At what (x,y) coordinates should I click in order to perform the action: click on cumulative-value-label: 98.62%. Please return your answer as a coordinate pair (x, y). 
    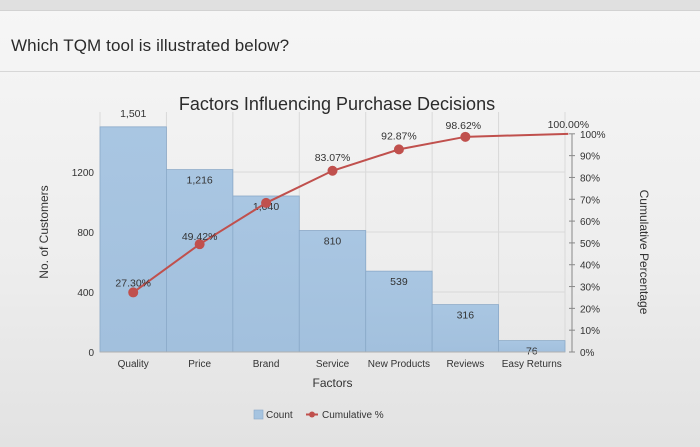
    Looking at the image, I should click on (464, 126).